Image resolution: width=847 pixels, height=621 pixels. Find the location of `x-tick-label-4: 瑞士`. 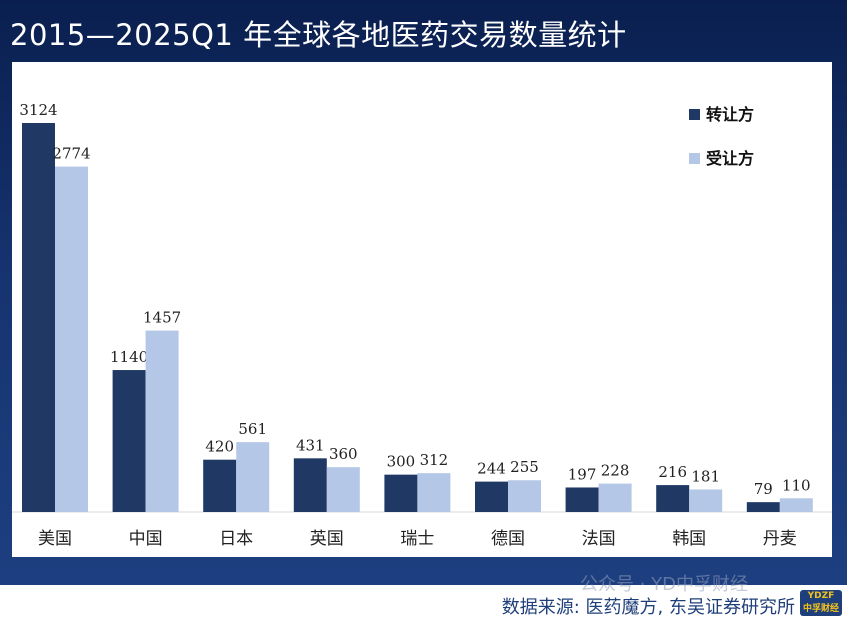

x-tick-label-4: 瑞士 is located at coordinates (417, 539).